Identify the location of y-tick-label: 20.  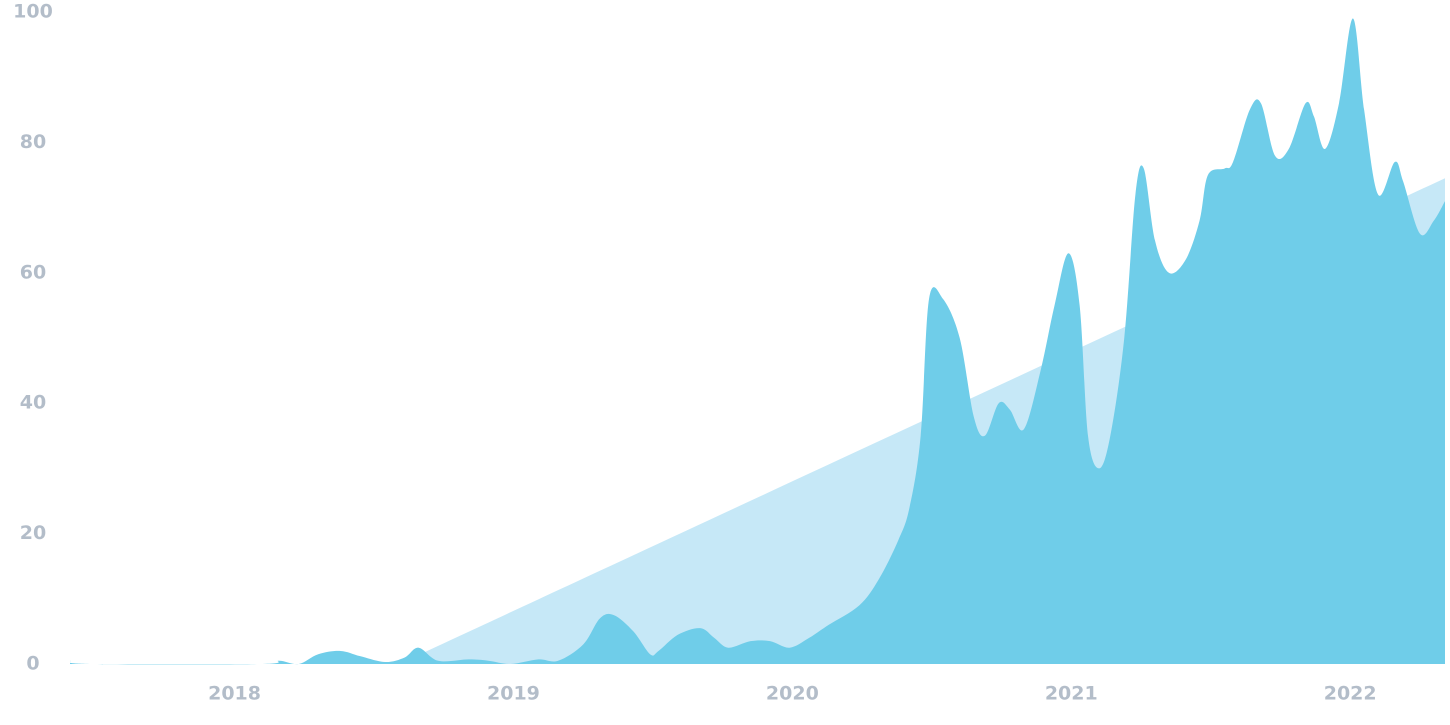
(33, 533).